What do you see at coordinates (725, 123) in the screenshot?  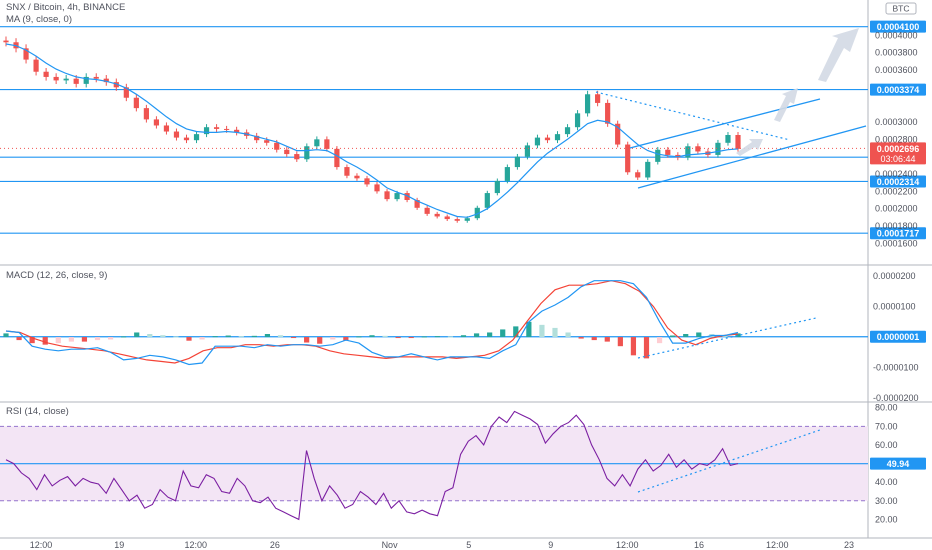 I see `channel-upper-line` at bounding box center [725, 123].